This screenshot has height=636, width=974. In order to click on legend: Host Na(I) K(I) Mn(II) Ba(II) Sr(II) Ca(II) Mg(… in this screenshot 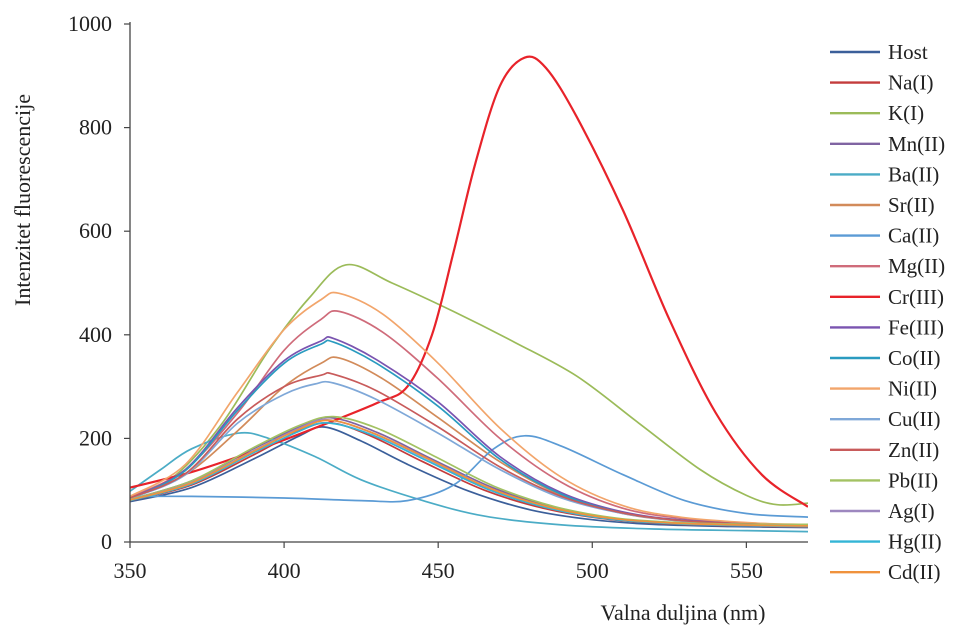, I will do `click(887, 312)`.